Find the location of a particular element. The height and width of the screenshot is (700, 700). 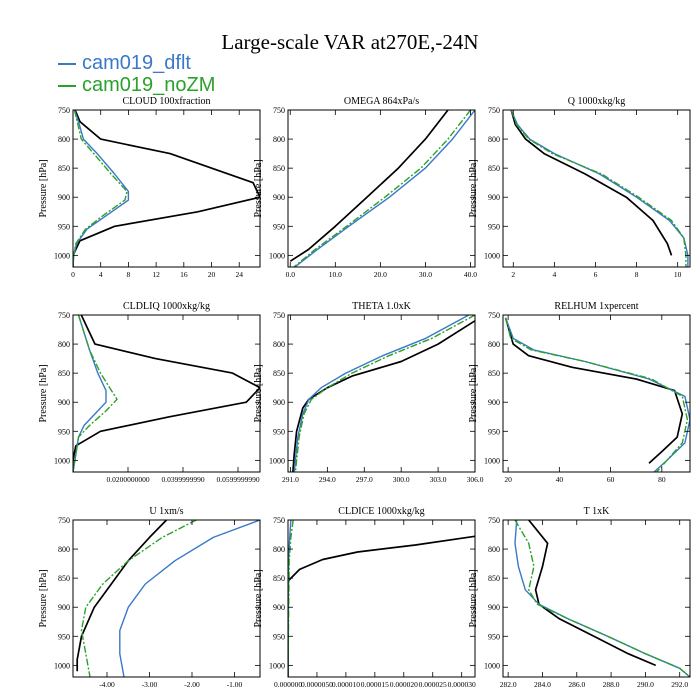

x-tick-label: 8 is located at coordinates (129, 274).